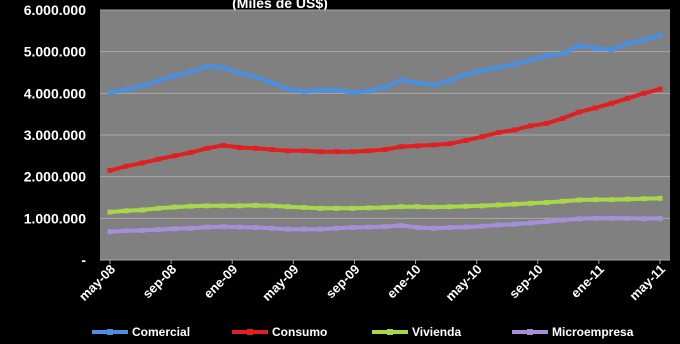  I want to click on y-tick-label: 2.000.000, so click(55, 177).